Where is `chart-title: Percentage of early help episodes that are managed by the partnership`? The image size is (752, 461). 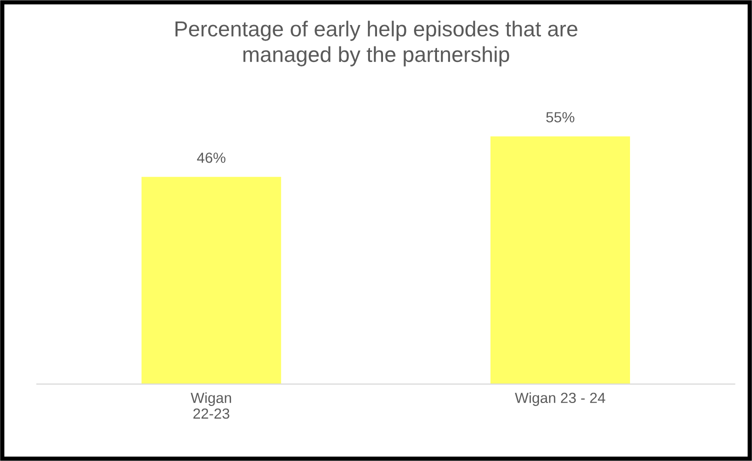 chart-title: Percentage of early help episodes that are managed by the partnership is located at coordinates (377, 43).